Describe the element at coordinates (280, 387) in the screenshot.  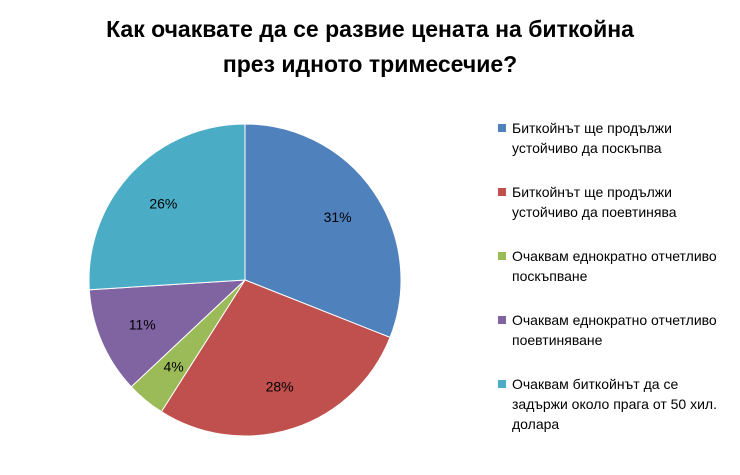
I see `data-label: 28%` at that location.